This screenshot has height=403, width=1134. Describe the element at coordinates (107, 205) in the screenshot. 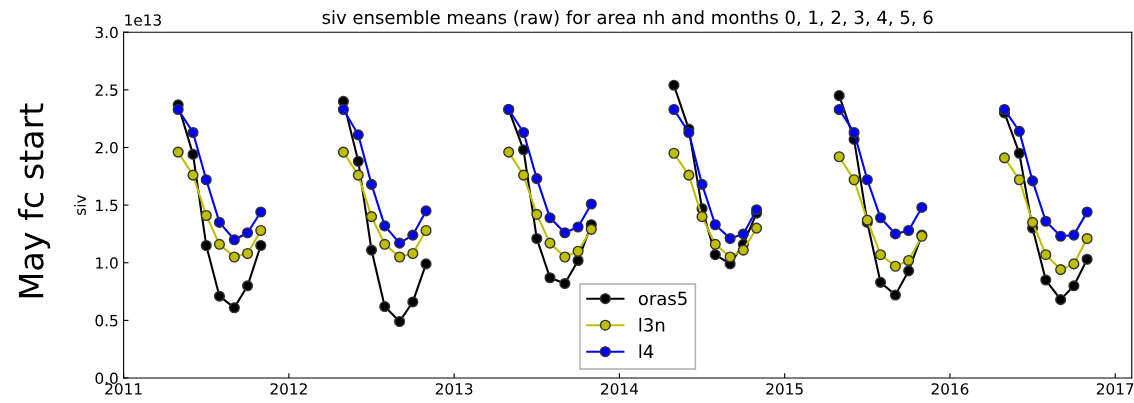

I see `y-tick-label: 1.5` at that location.